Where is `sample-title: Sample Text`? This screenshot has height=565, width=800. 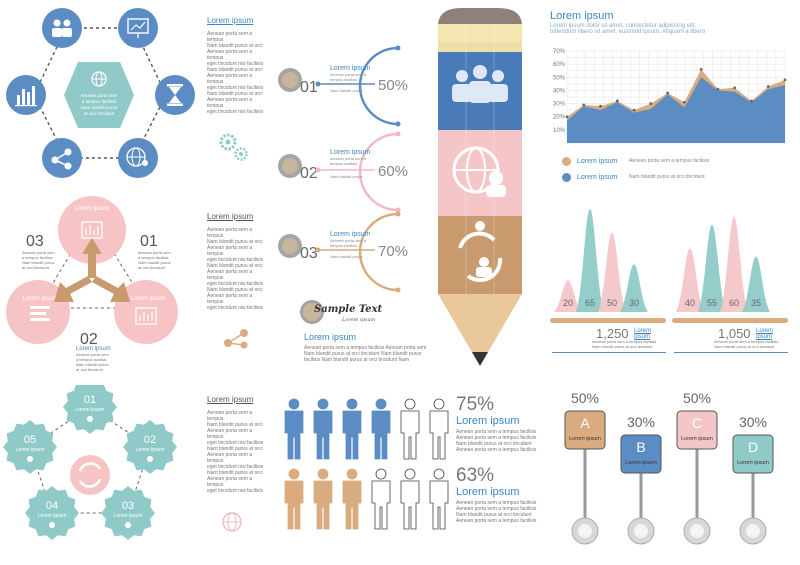 sample-title: Sample Text is located at coordinates (348, 309).